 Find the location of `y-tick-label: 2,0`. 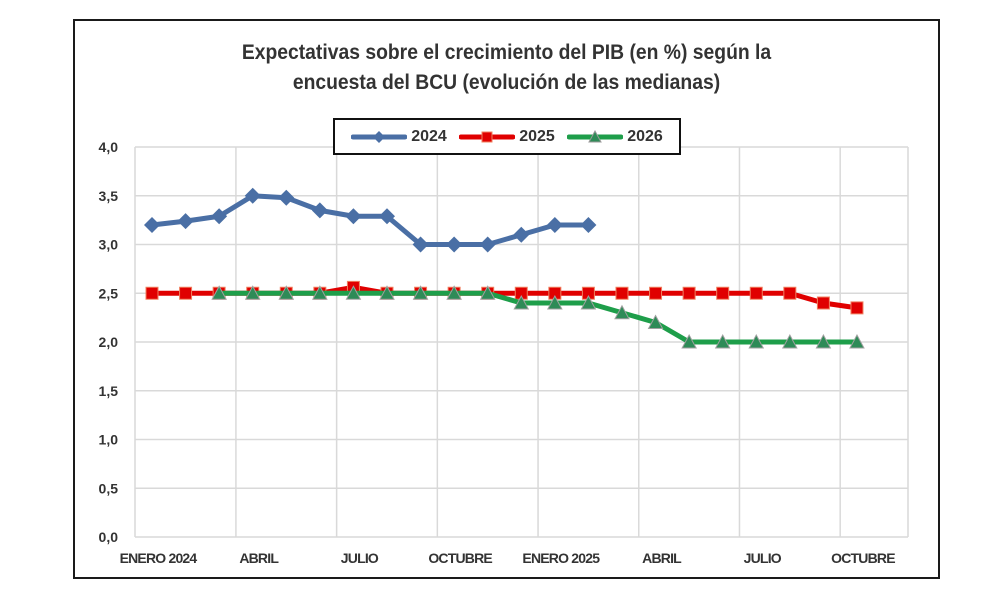

y-tick-label: 2,0 is located at coordinates (109, 342).